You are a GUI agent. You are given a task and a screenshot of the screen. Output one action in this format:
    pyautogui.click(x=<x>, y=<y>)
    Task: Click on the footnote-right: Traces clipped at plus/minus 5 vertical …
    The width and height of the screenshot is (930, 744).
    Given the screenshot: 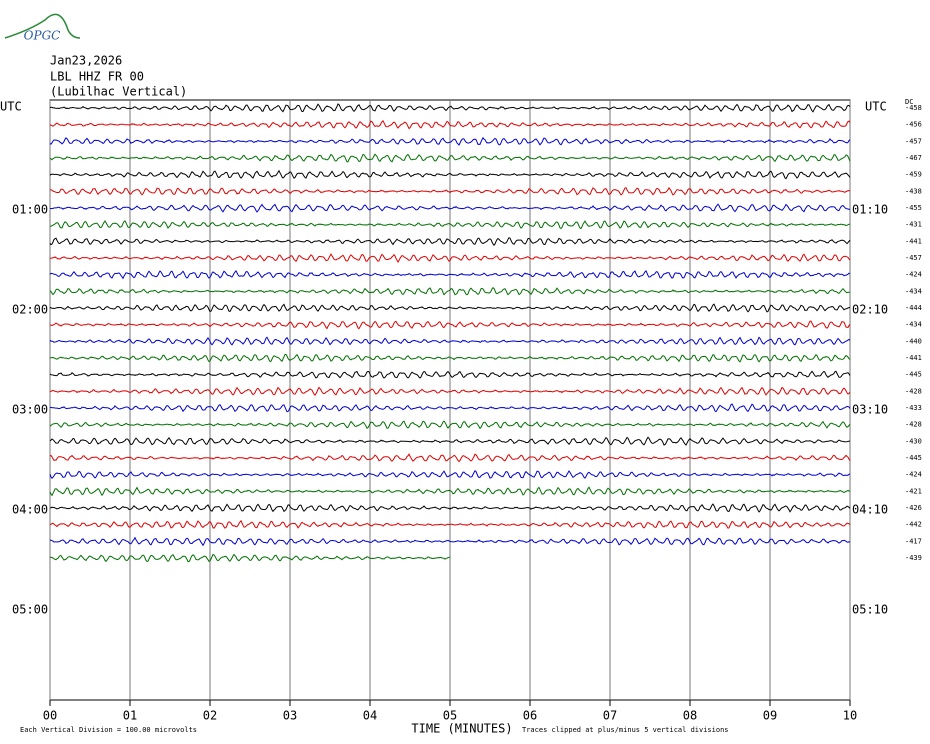 What is the action you would take?
    pyautogui.click(x=625, y=730)
    